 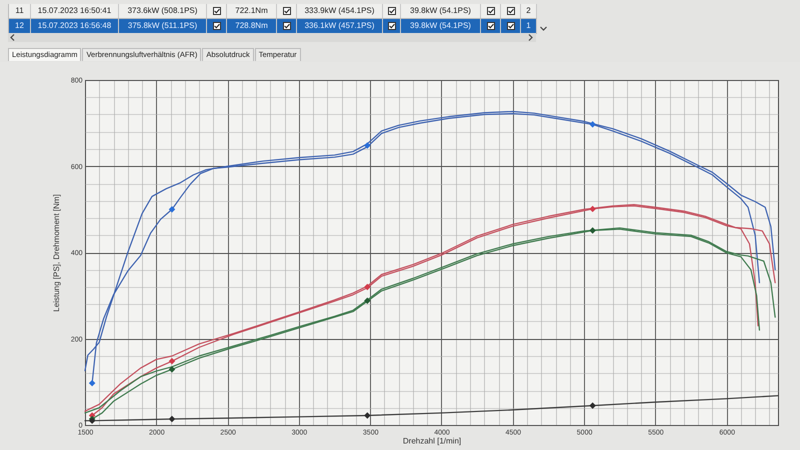 I want to click on text: 11, so click(x=20, y=11).